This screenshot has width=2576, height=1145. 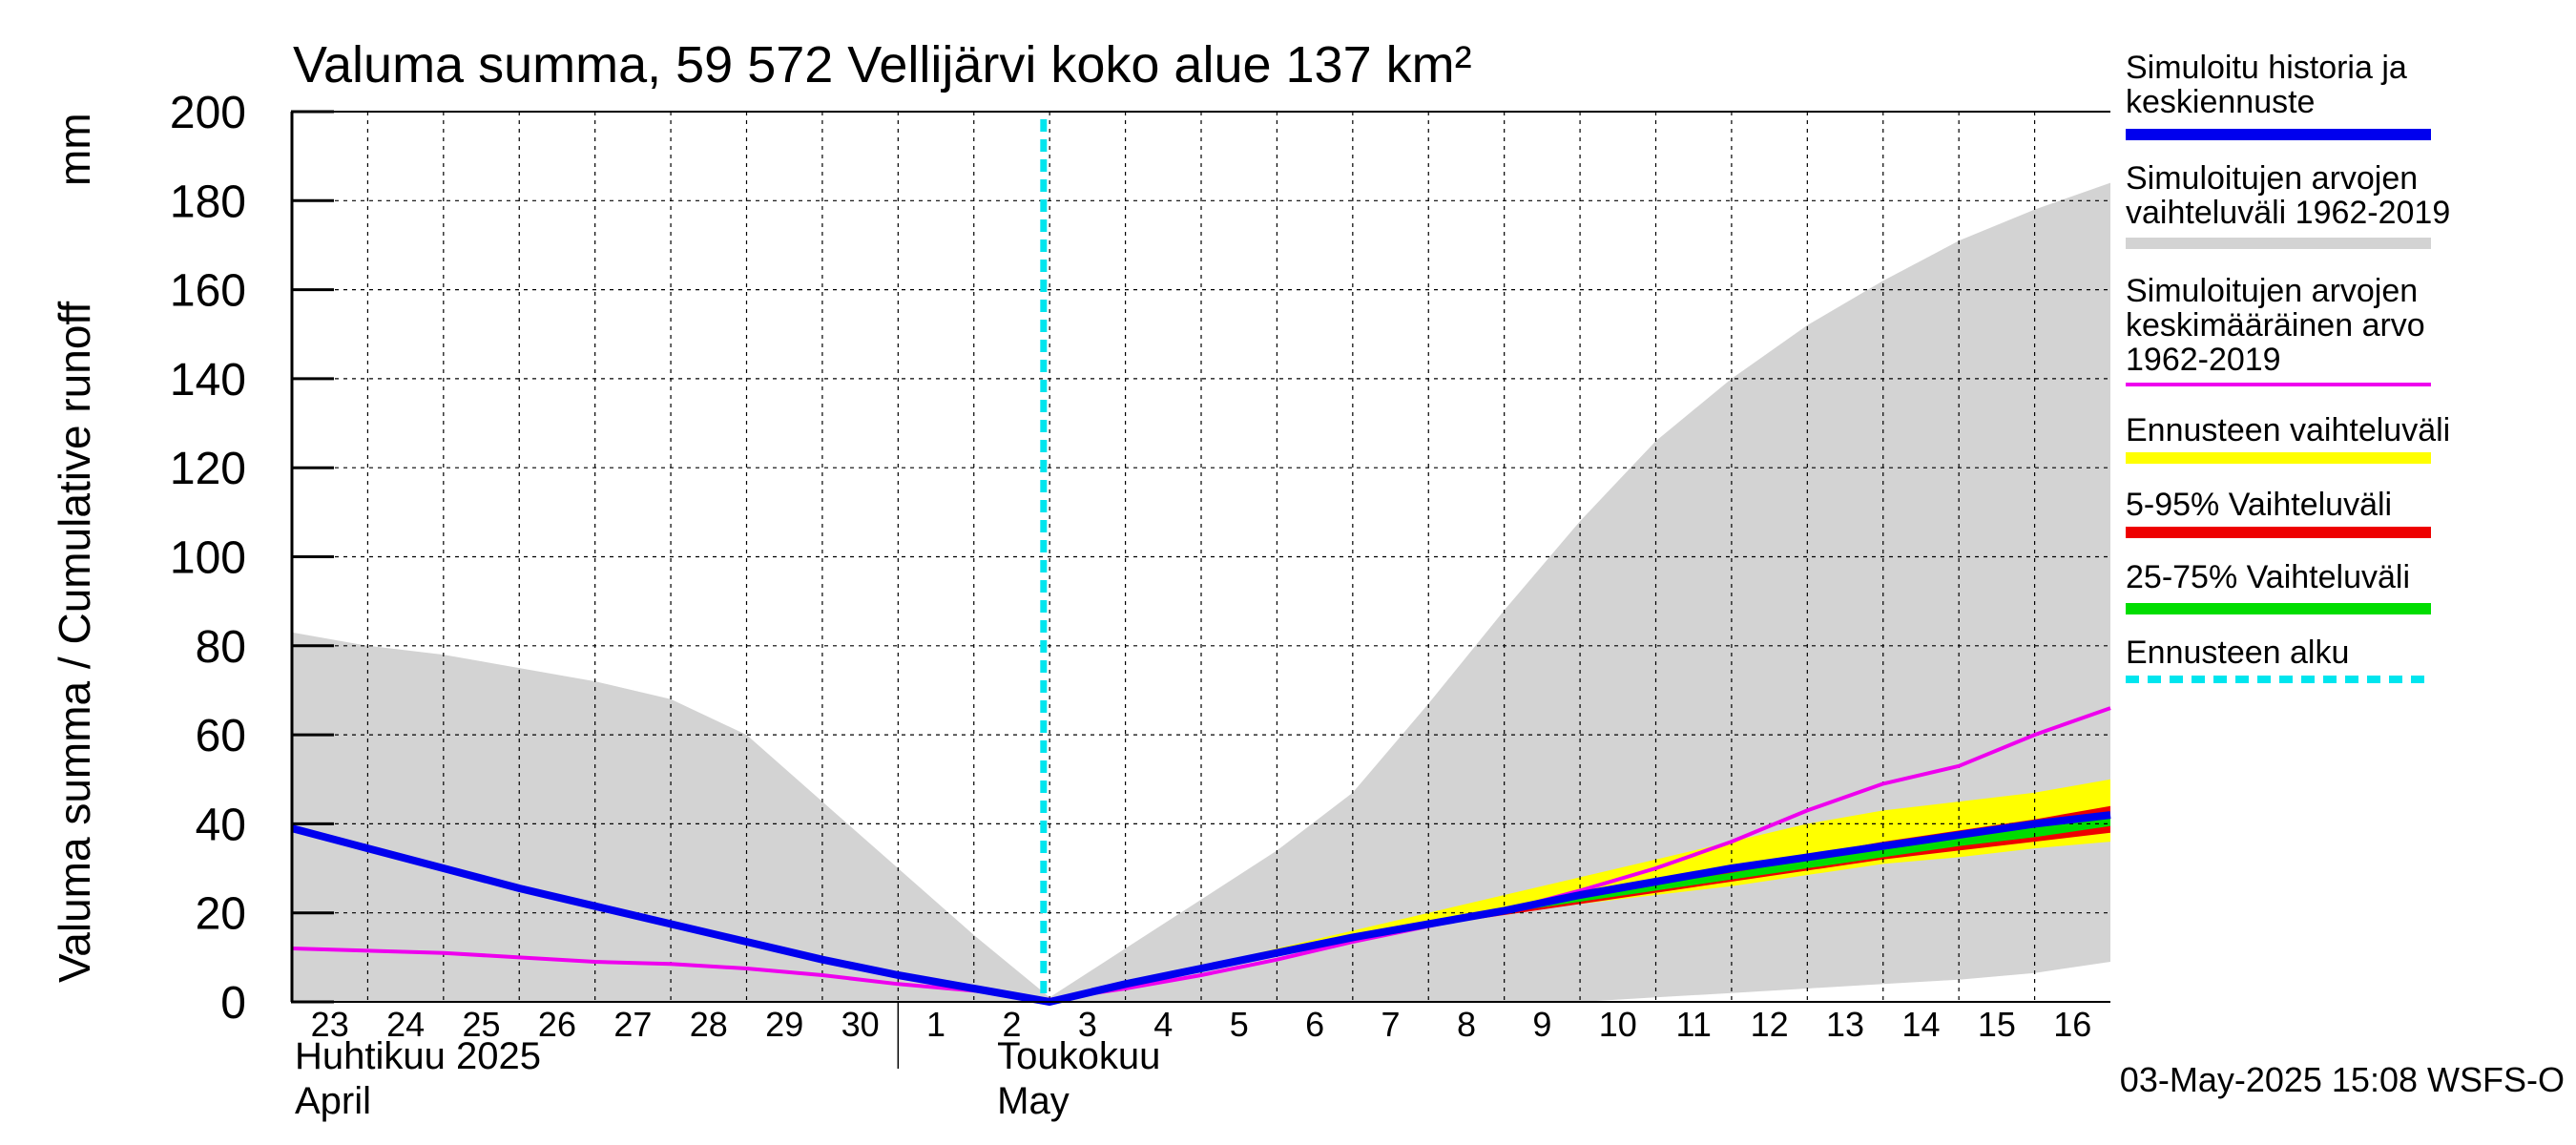 What do you see at coordinates (2268, 577) in the screenshot?
I see `legend-label: 25-75% Vaihteluväli` at bounding box center [2268, 577].